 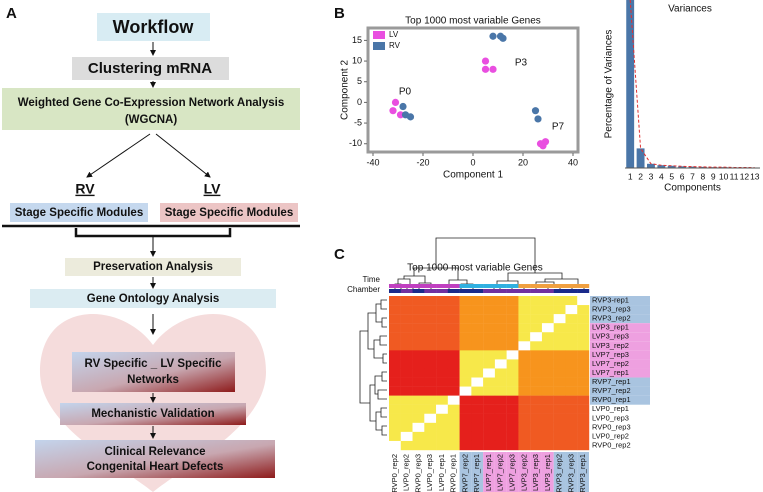 What do you see at coordinates (559, 473) in the screenshot?
I see `column-label: RVP3_rep2` at bounding box center [559, 473].